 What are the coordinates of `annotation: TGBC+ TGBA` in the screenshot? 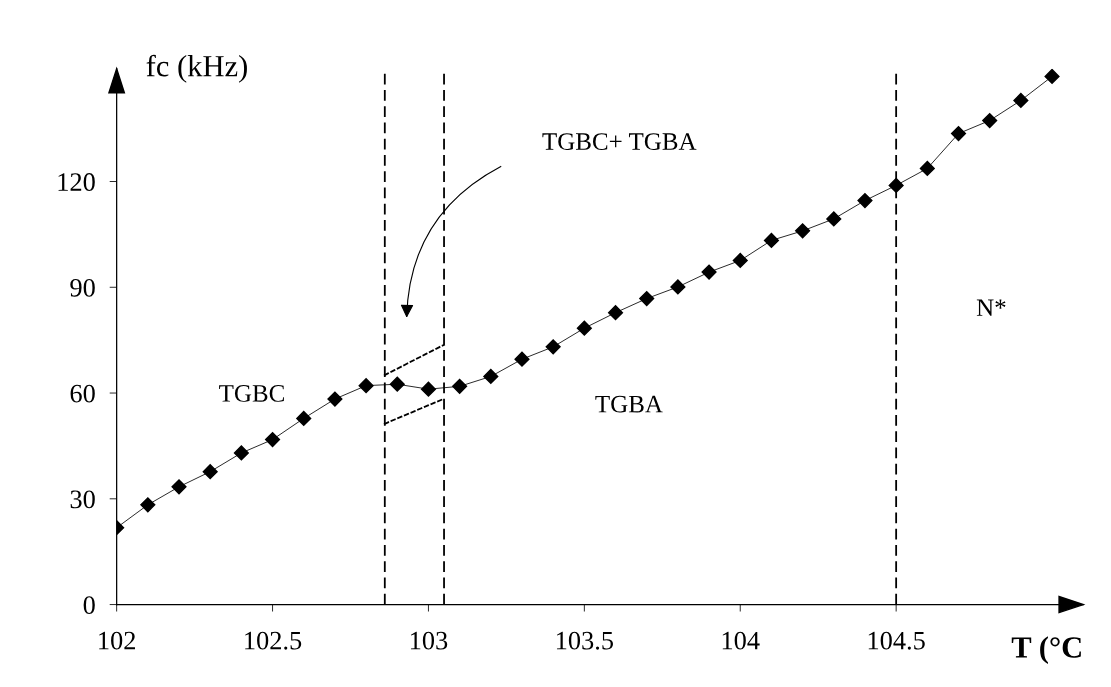 It's located at (619, 141).